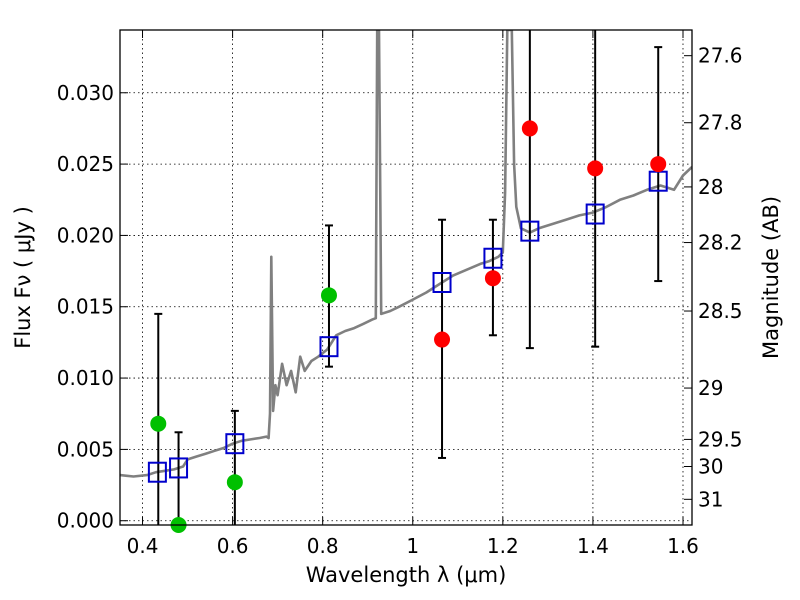 The image size is (800, 600). I want to click on mag-tick-label: 27.6, so click(720, 56).